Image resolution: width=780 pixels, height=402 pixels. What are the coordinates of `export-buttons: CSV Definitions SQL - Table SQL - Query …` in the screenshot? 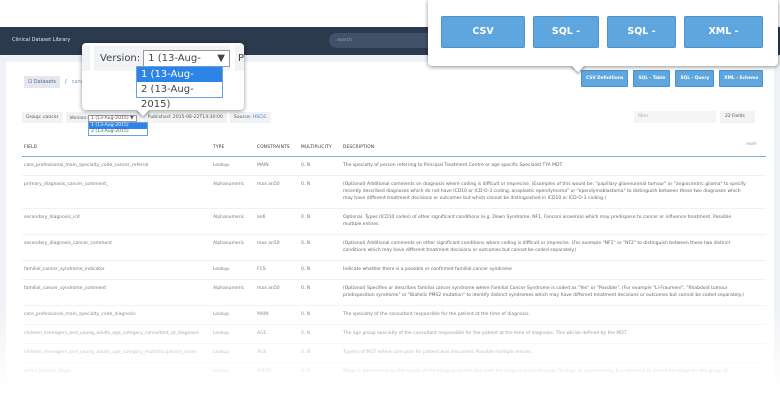 It's located at (672, 78).